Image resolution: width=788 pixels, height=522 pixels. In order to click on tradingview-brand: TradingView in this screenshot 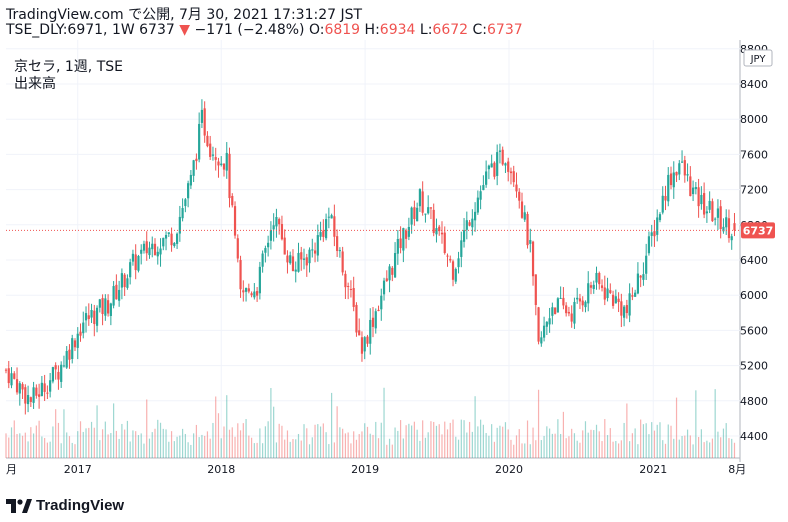, I will do `click(65, 505)`.